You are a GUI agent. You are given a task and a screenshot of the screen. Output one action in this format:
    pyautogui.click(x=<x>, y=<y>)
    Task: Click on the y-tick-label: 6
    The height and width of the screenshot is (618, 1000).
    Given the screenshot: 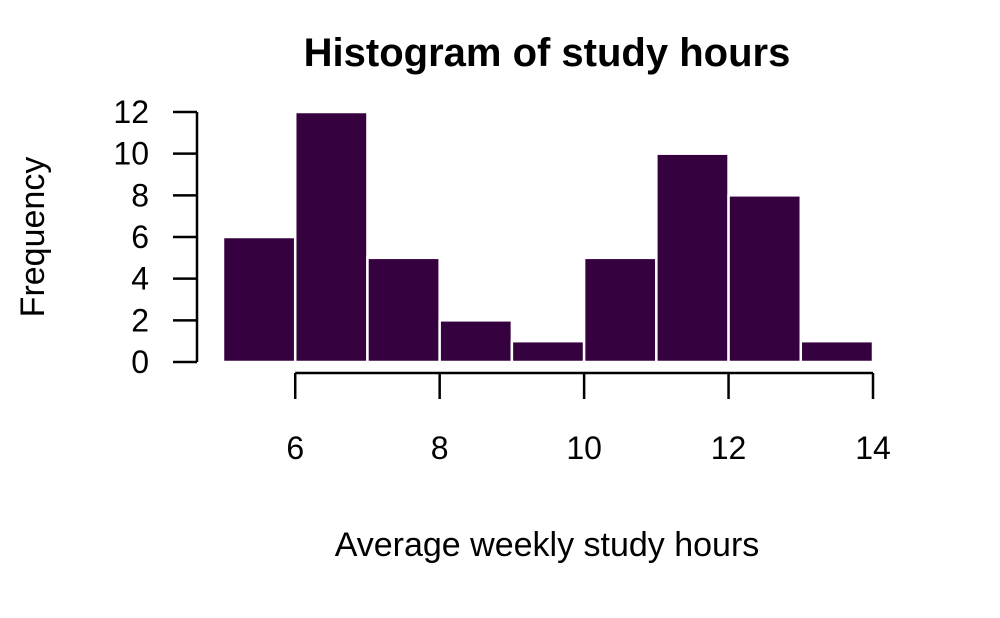 What is the action you would take?
    pyautogui.click(x=140, y=237)
    